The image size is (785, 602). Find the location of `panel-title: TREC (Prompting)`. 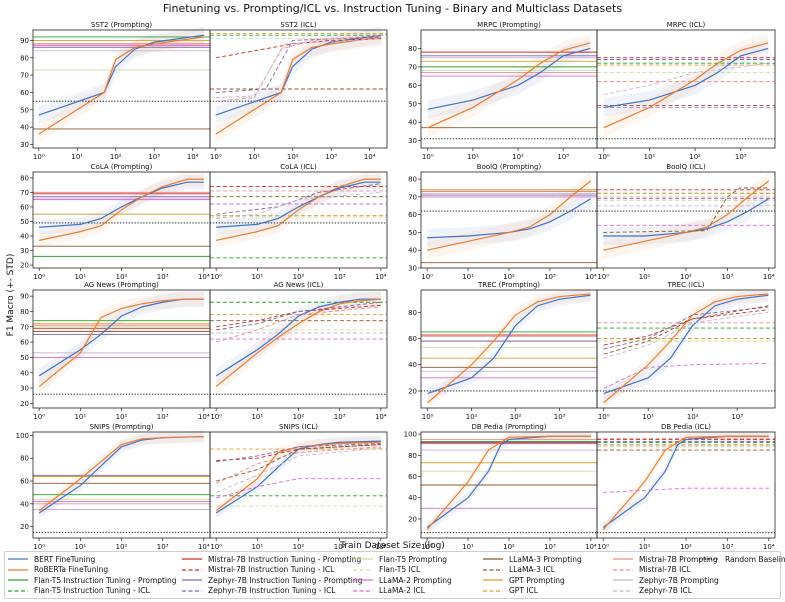

panel-title: TREC (Prompting) is located at coordinates (508, 285).